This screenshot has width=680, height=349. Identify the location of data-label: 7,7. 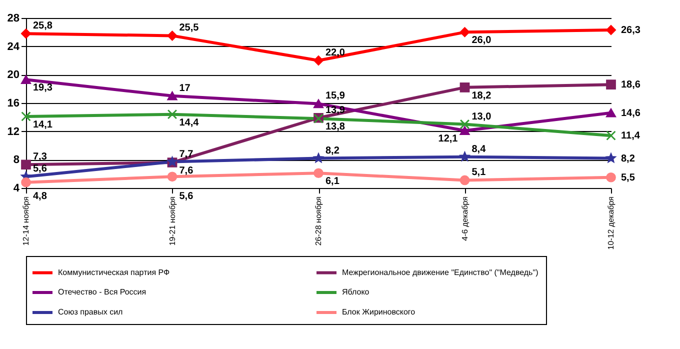
(186, 154).